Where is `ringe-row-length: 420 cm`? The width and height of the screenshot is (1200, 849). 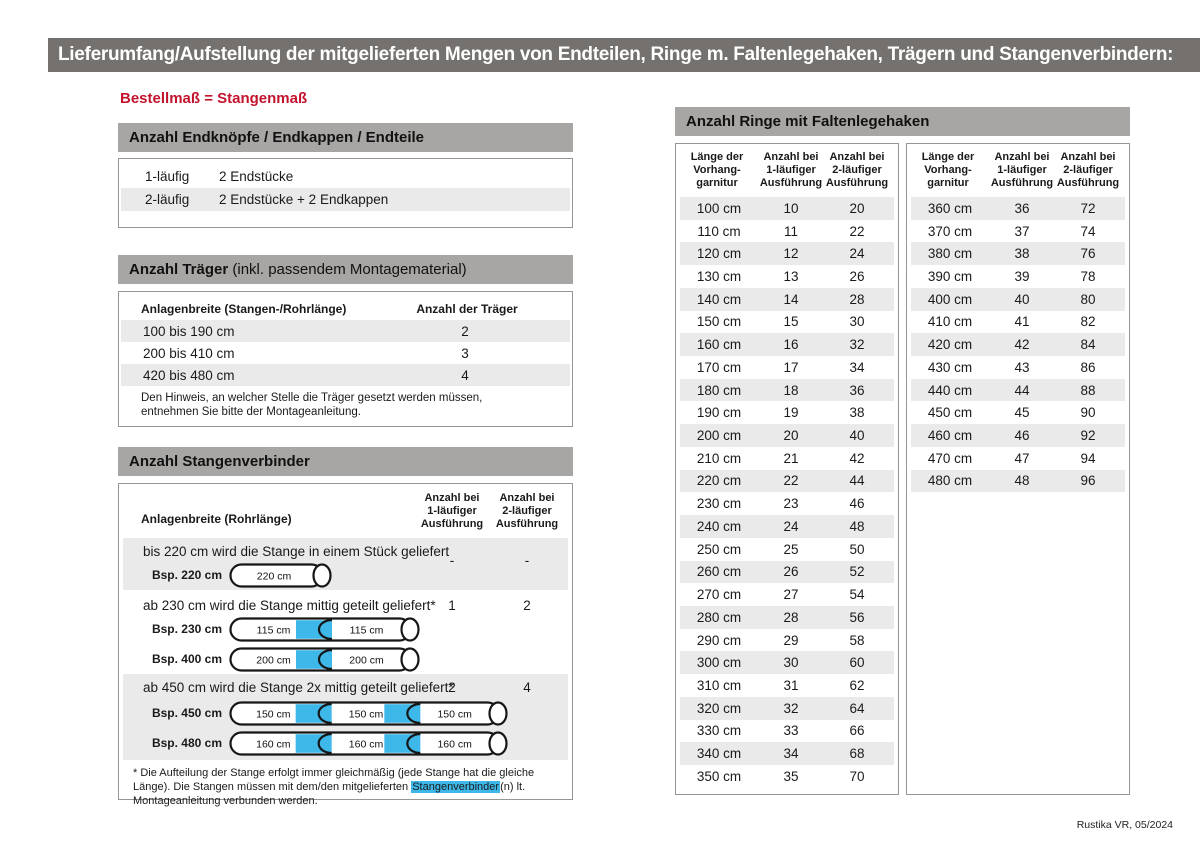 ringe-row-length: 420 cm is located at coordinates (950, 345).